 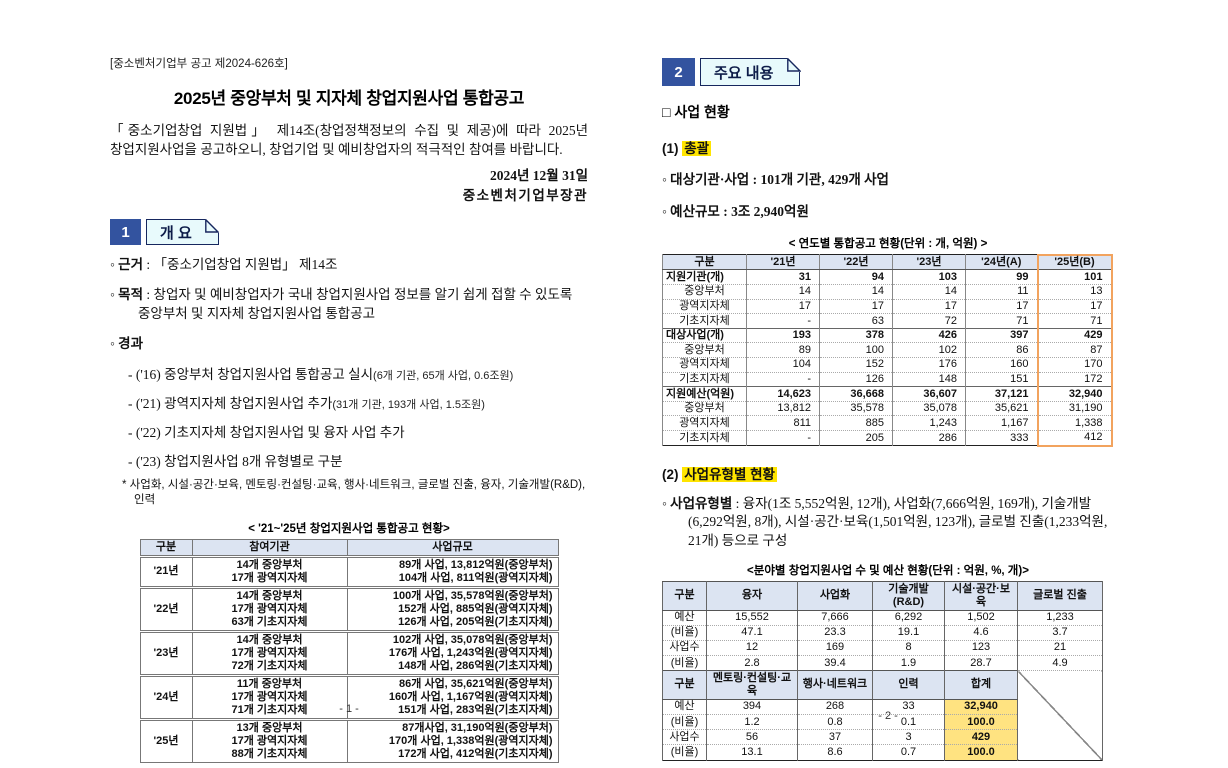 What do you see at coordinates (752, 596) in the screenshot?
I see `column-header: 융자` at bounding box center [752, 596].